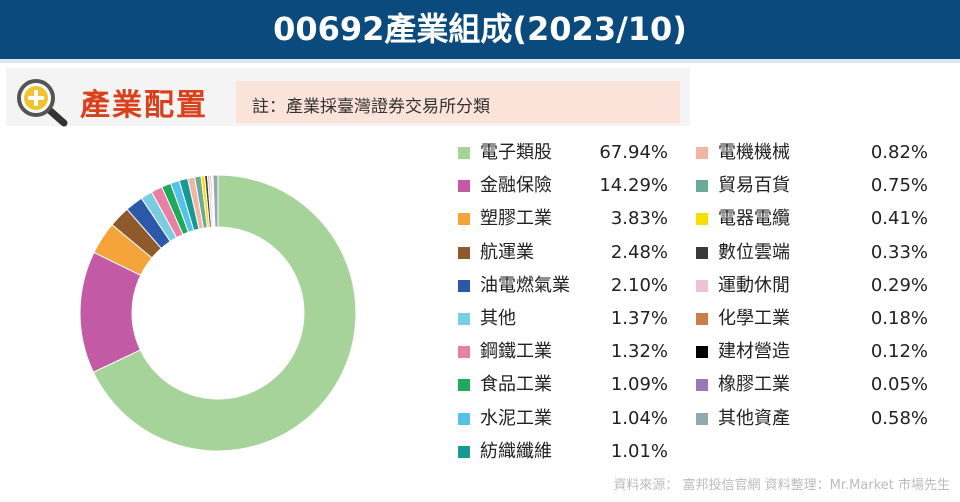 The width and height of the screenshot is (960, 502). What do you see at coordinates (754, 352) in the screenshot?
I see `legend-label: 建材營造` at bounding box center [754, 352].